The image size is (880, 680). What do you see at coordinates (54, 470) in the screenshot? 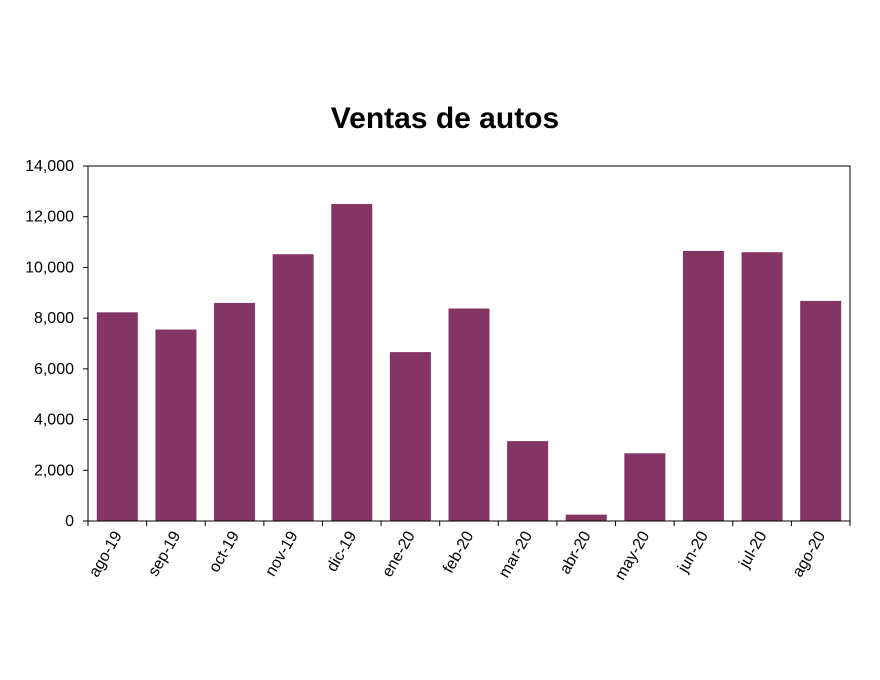
I see `y-tick-label: 2,000` at bounding box center [54, 470].